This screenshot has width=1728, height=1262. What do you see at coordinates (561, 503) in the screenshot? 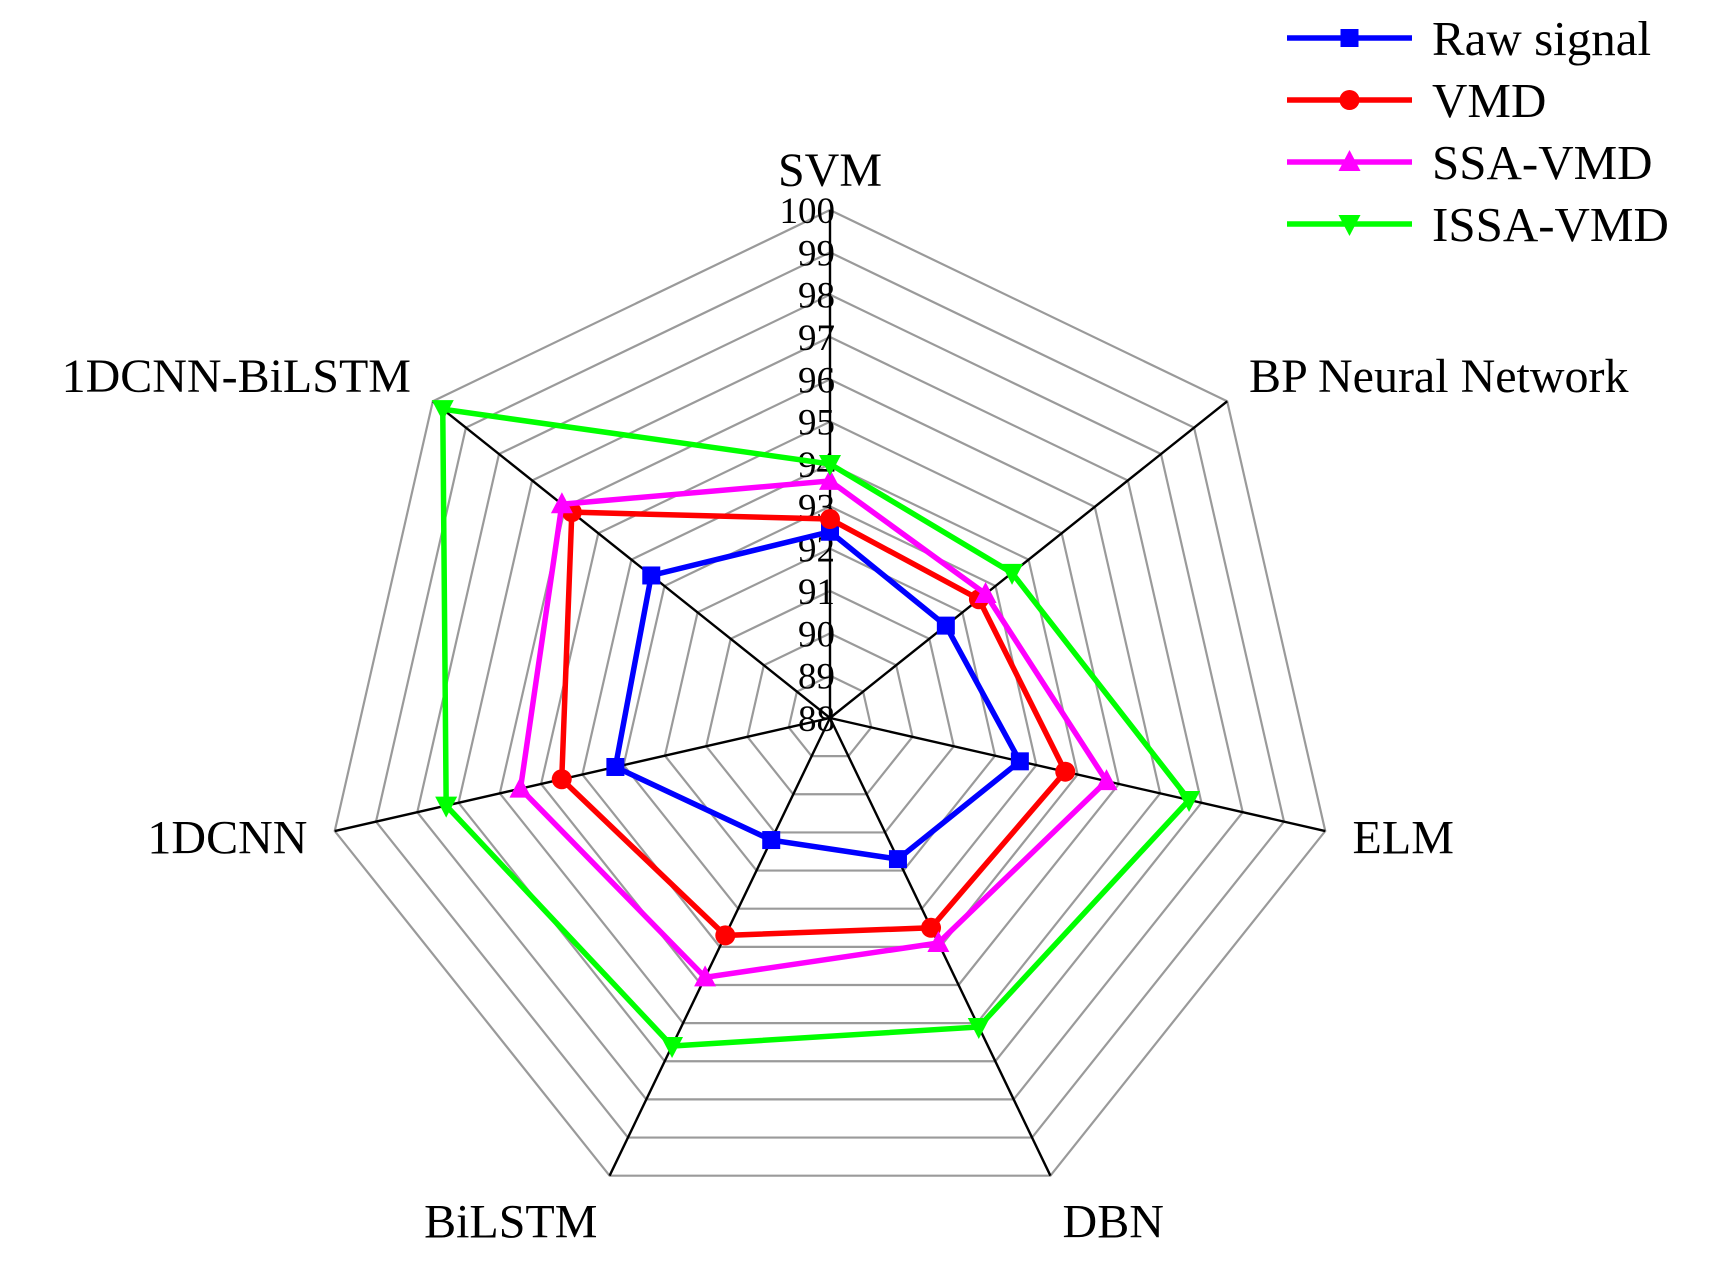
I see `point-ssa-vmd-1dcnn-bilstm` at bounding box center [561, 503].